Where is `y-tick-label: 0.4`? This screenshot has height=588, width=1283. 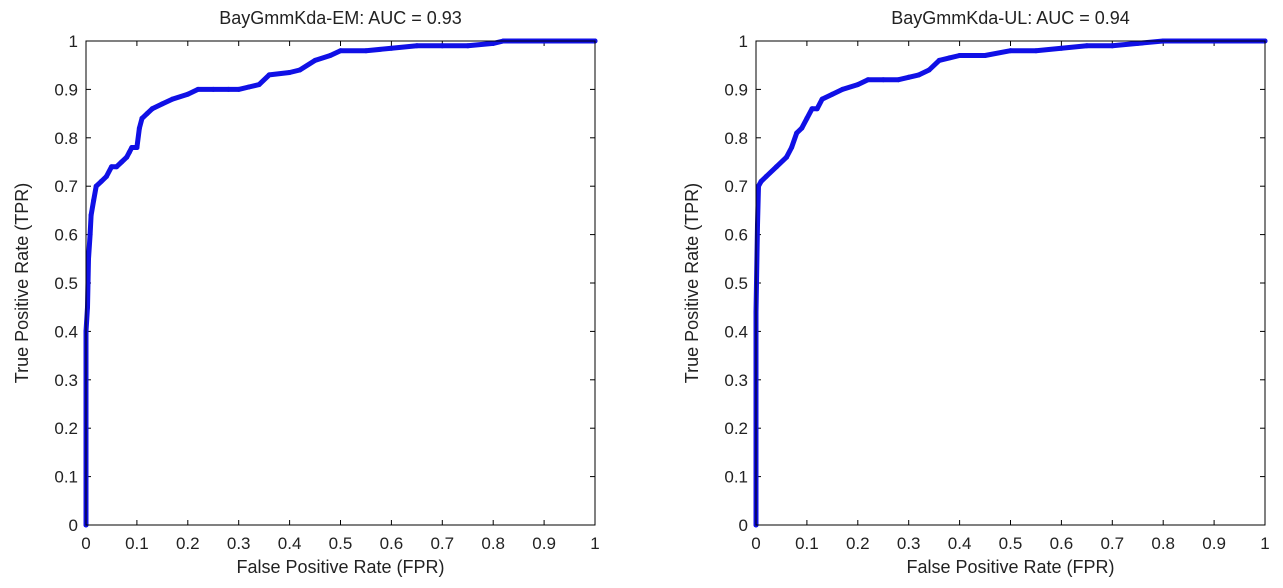
y-tick-label: 0.4 is located at coordinates (736, 331).